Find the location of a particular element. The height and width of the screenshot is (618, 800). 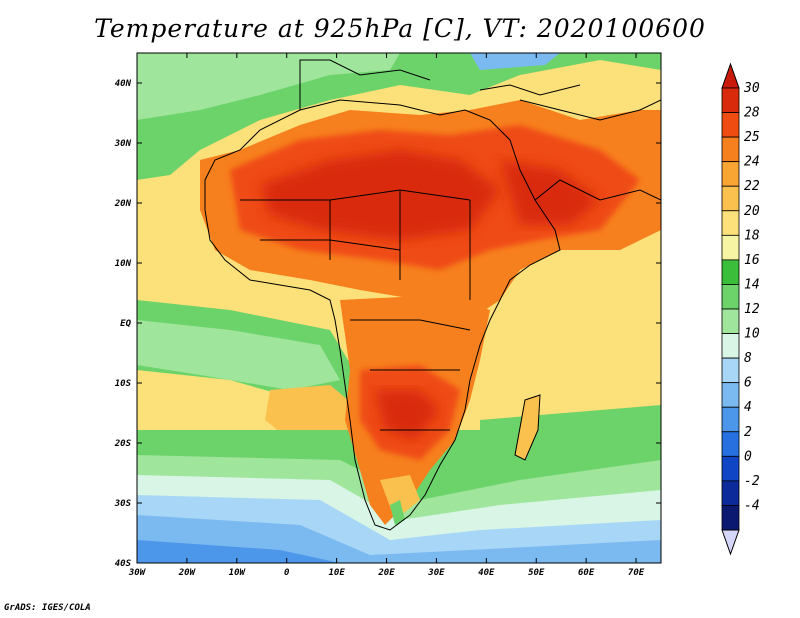

lon-tick-label: 70E is located at coordinates (636, 573).